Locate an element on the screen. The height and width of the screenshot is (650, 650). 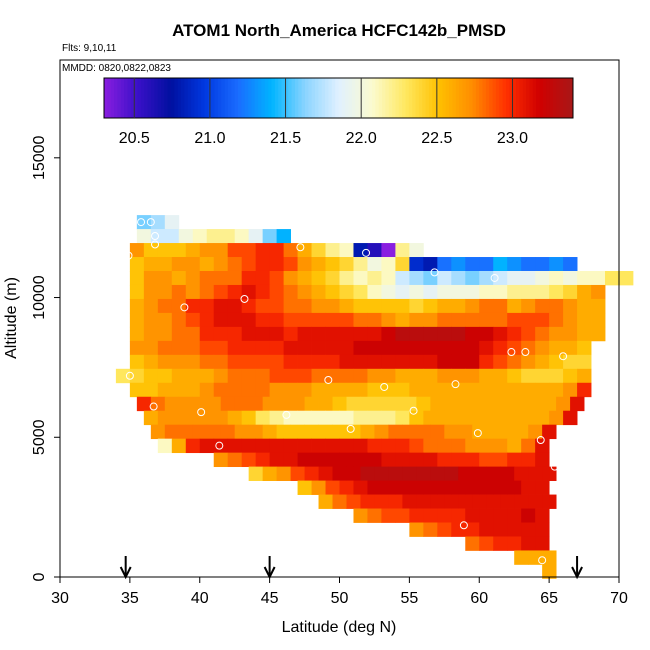
x-axis-label: Latitude (deg N) is located at coordinates (339, 627).